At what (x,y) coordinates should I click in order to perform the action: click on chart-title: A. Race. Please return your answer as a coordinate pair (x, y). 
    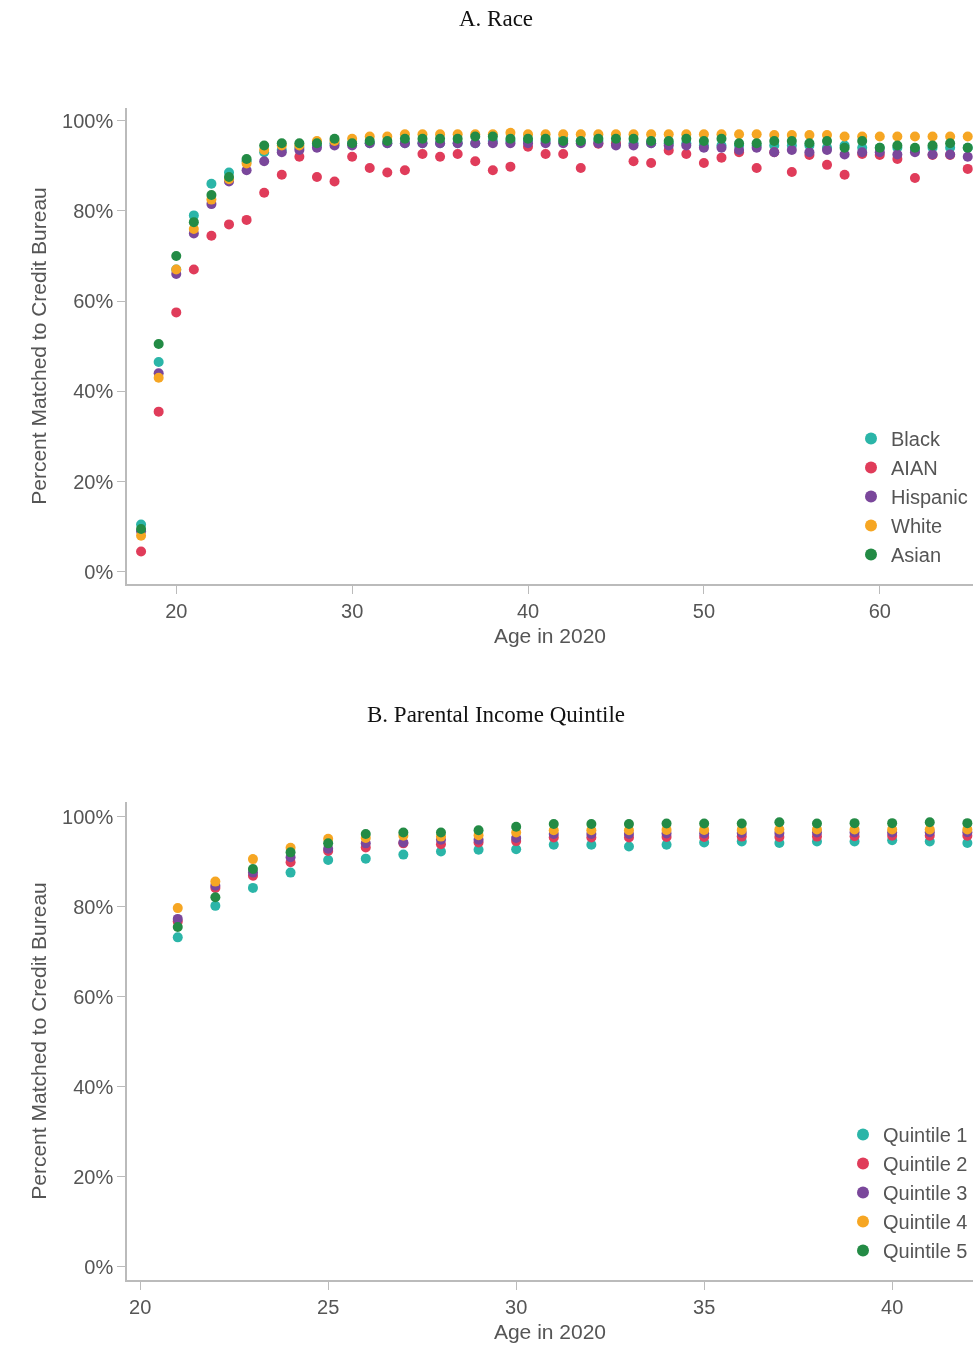
    Looking at the image, I should click on (496, 18).